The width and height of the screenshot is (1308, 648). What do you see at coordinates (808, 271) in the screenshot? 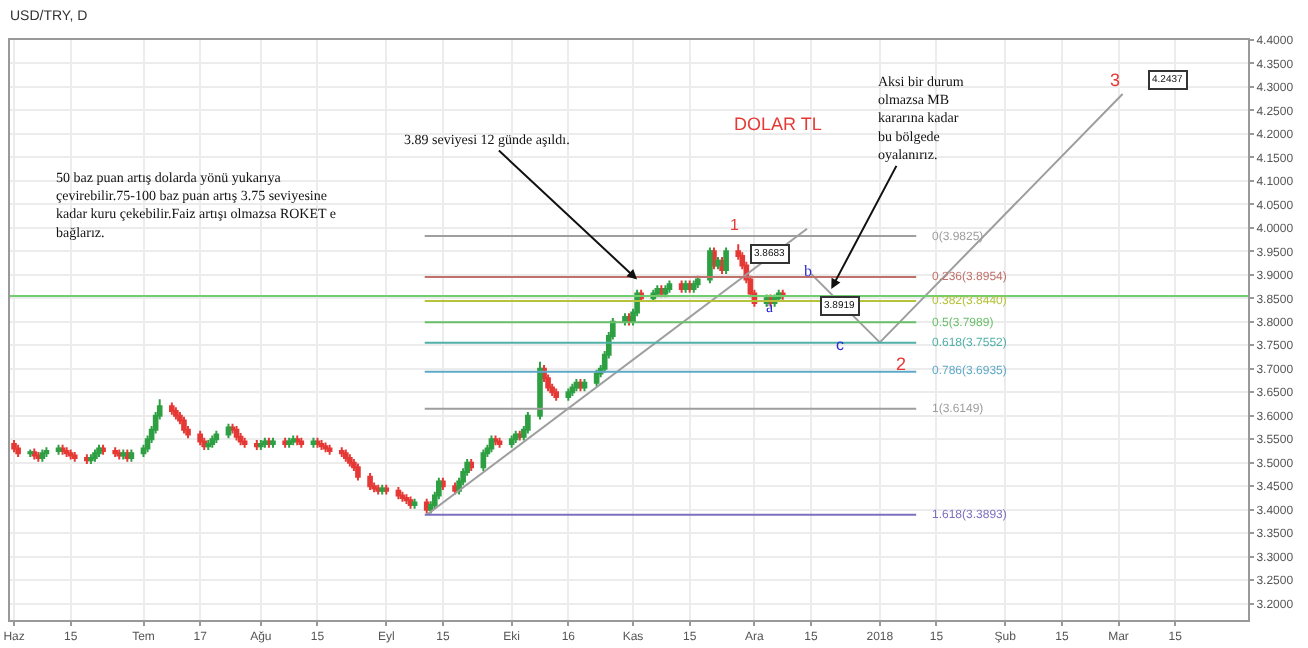
I see `annotation: b` at bounding box center [808, 271].